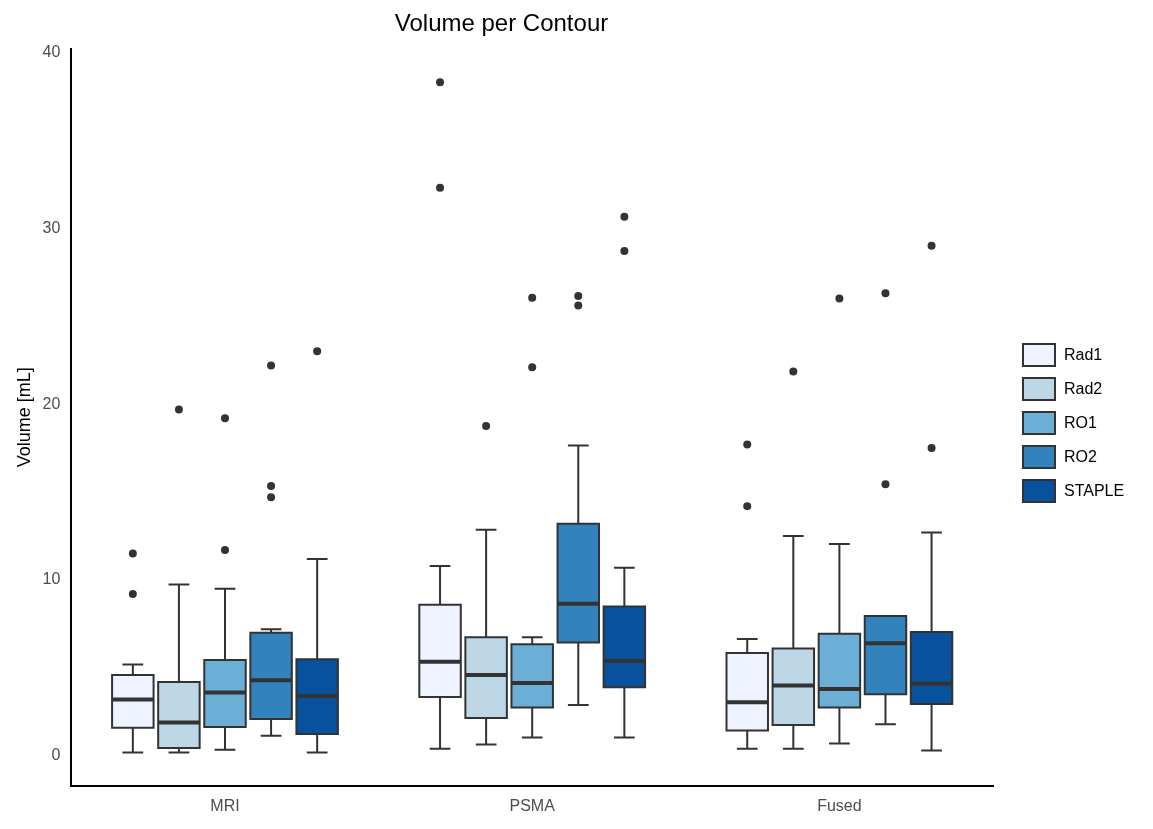  I want to click on y-tick-label: 30, so click(51, 227).